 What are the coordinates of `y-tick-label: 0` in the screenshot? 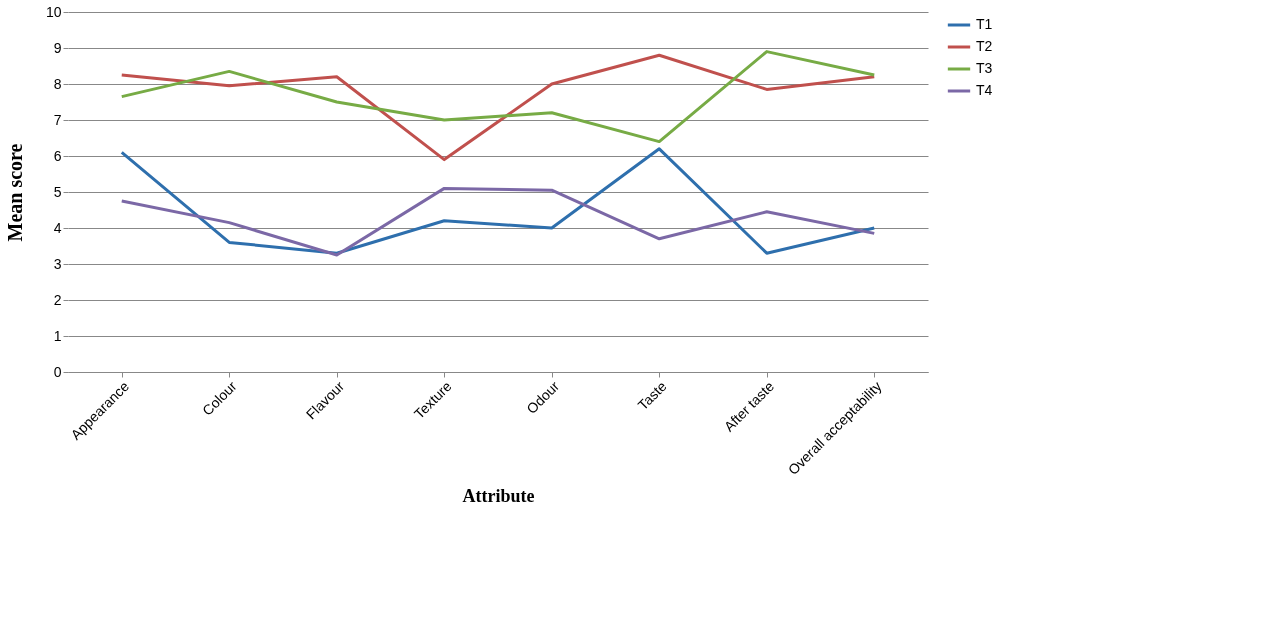 It's located at (57, 371).